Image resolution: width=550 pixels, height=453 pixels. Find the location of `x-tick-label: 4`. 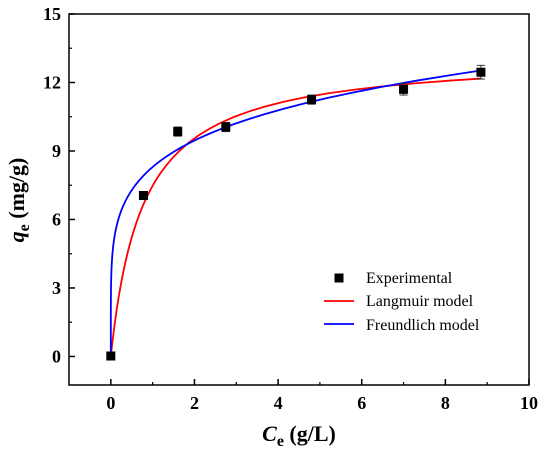

x-tick-label: 4 is located at coordinates (278, 403).